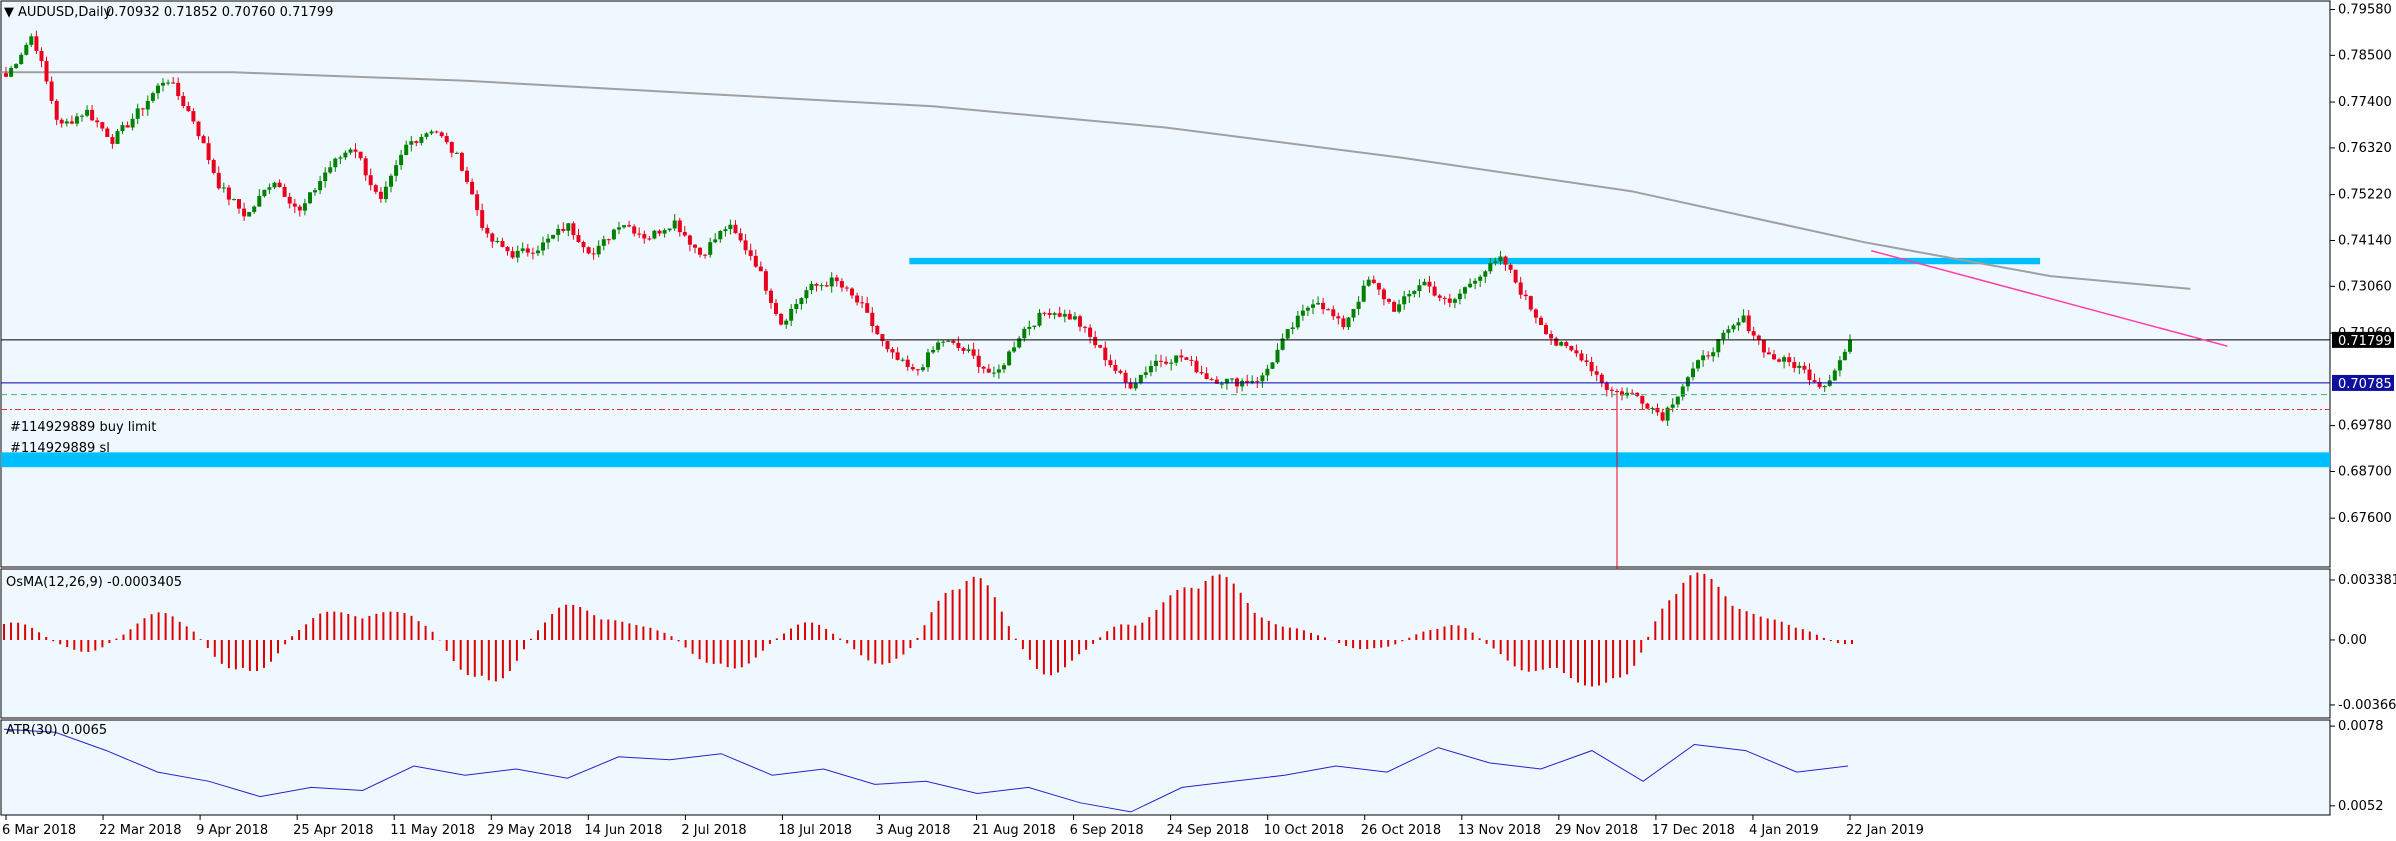 The width and height of the screenshot is (2396, 841). Describe the element at coordinates (1784, 830) in the screenshot. I see `time-axis-label: 4 Jan 2019` at that location.